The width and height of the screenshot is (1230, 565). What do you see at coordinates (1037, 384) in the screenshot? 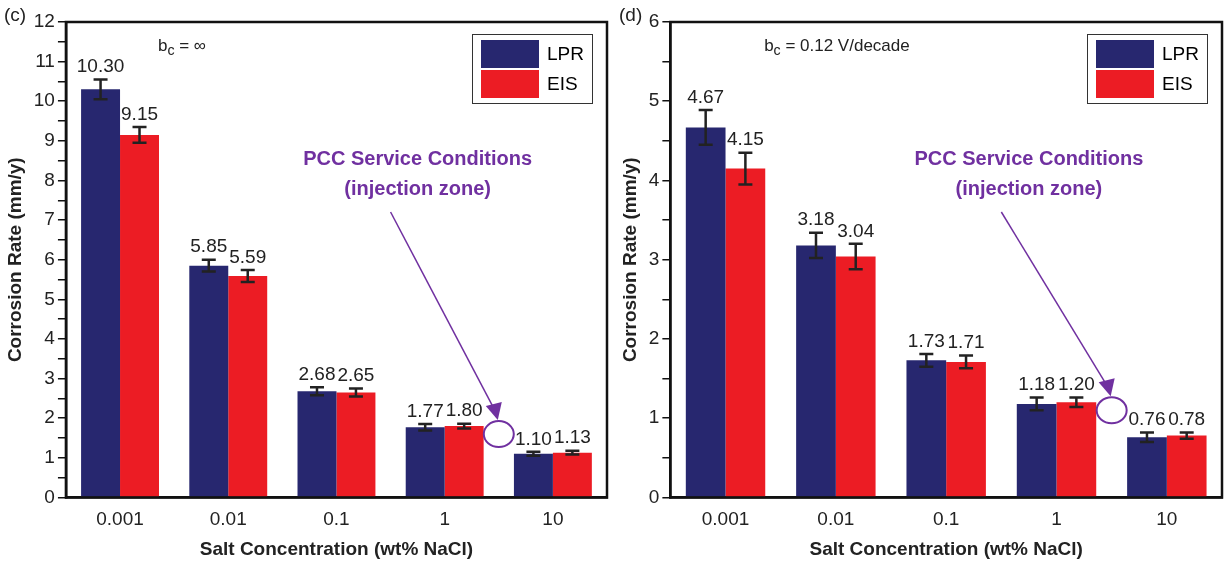
I see `data-label: 1.18` at bounding box center [1037, 384].